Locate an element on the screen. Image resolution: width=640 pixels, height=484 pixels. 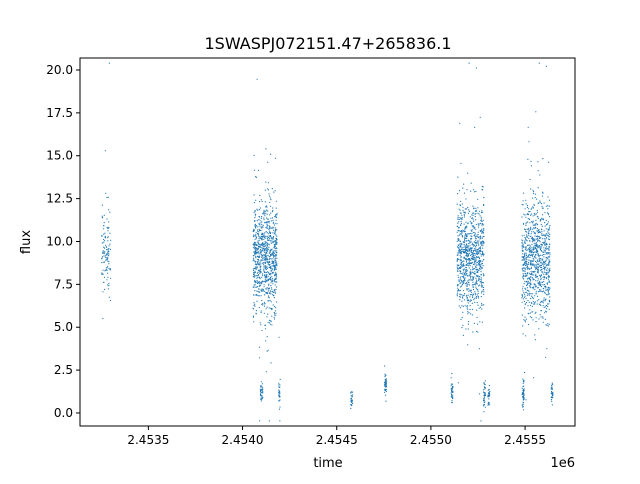
y-tick-label: 15.0 is located at coordinates (59, 156).